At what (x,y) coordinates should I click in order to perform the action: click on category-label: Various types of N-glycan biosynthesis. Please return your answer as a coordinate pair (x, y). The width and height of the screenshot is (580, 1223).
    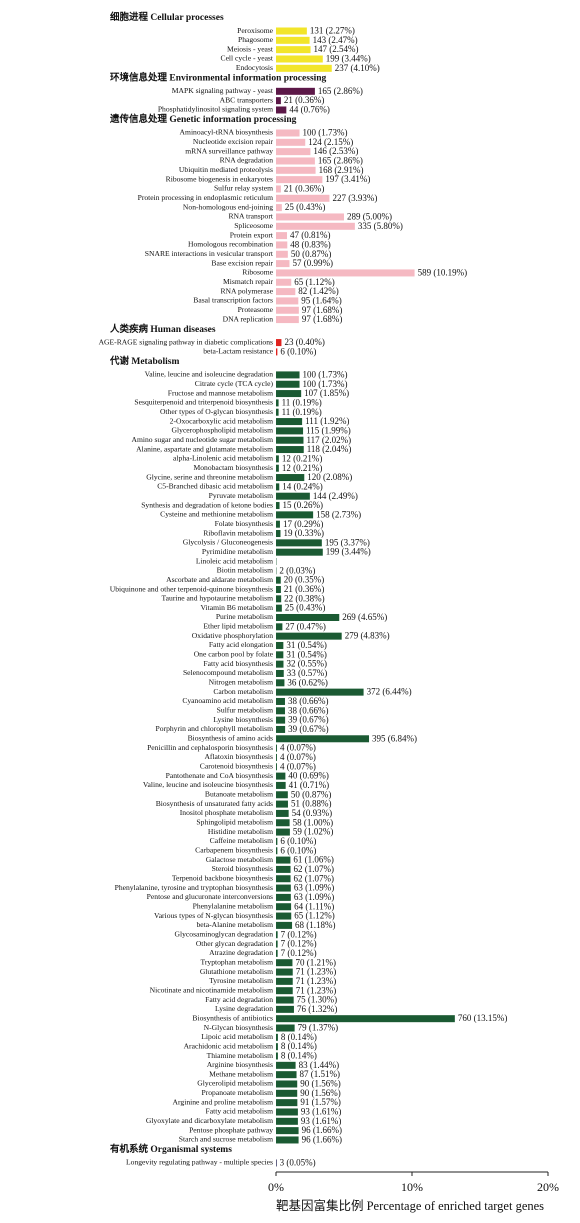
    Looking at the image, I should click on (213, 915).